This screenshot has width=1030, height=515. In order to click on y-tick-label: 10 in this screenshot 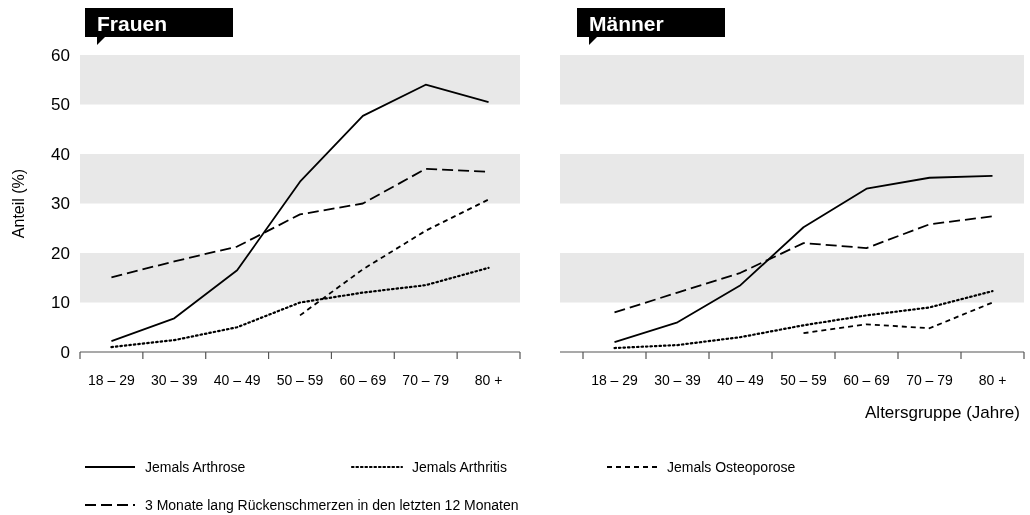, I will do `click(60, 303)`.